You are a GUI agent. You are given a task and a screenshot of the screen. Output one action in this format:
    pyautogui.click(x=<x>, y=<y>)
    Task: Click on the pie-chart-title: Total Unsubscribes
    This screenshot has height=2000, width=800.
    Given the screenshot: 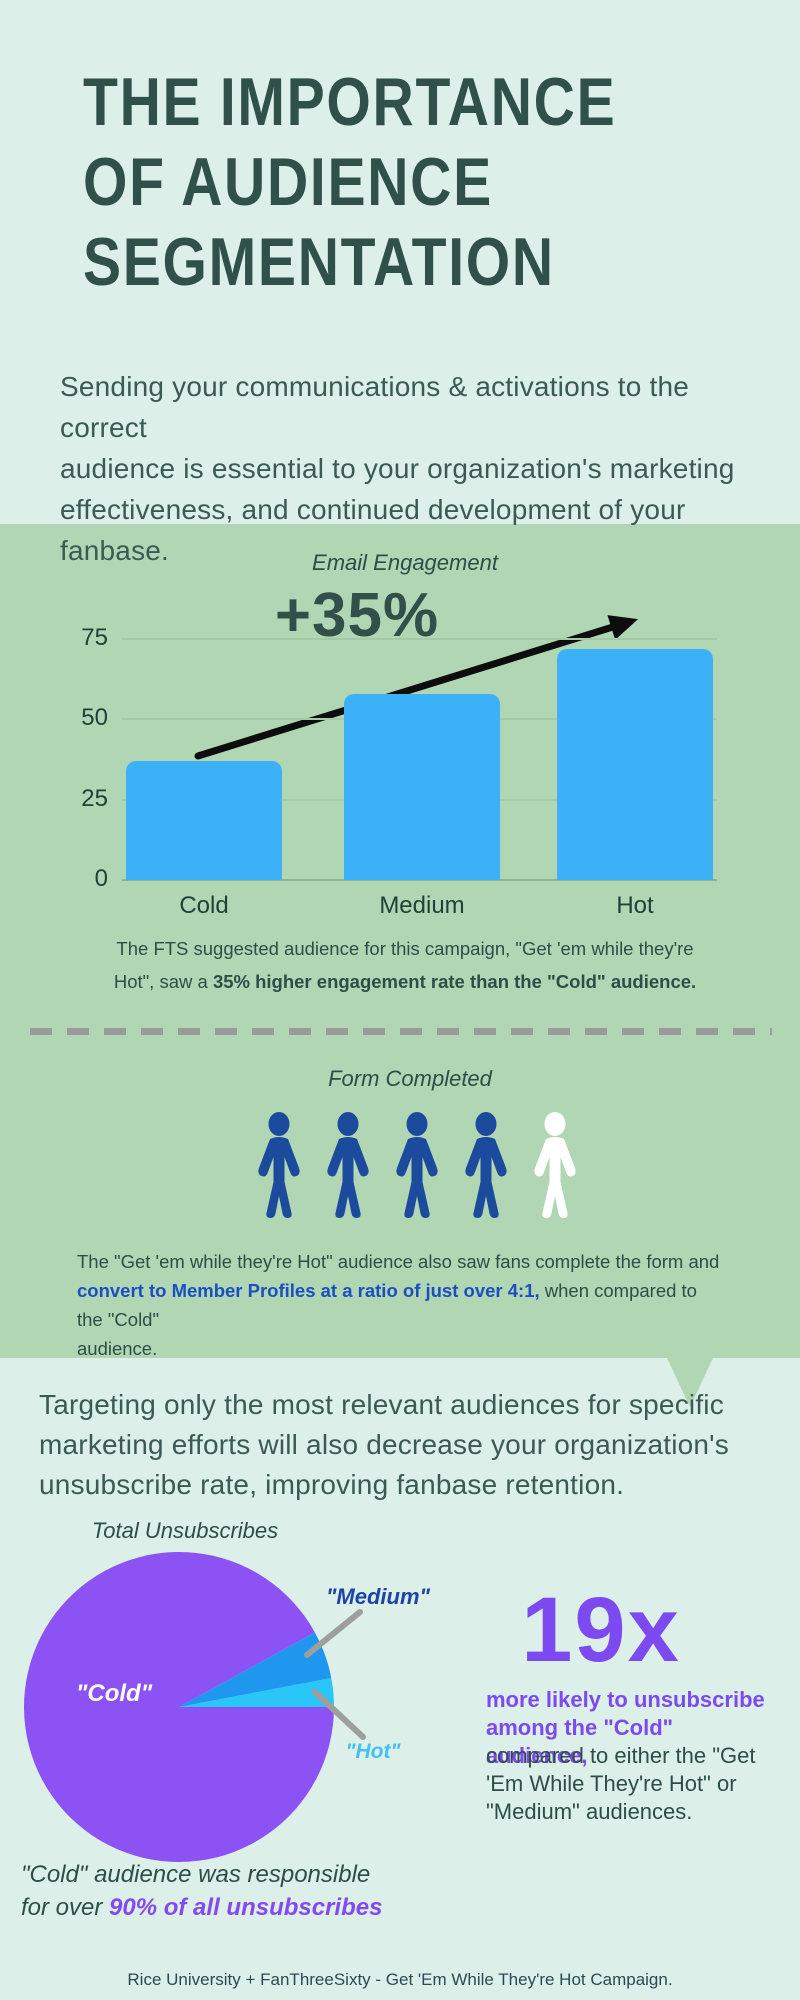 What is the action you would take?
    pyautogui.click(x=185, y=1530)
    